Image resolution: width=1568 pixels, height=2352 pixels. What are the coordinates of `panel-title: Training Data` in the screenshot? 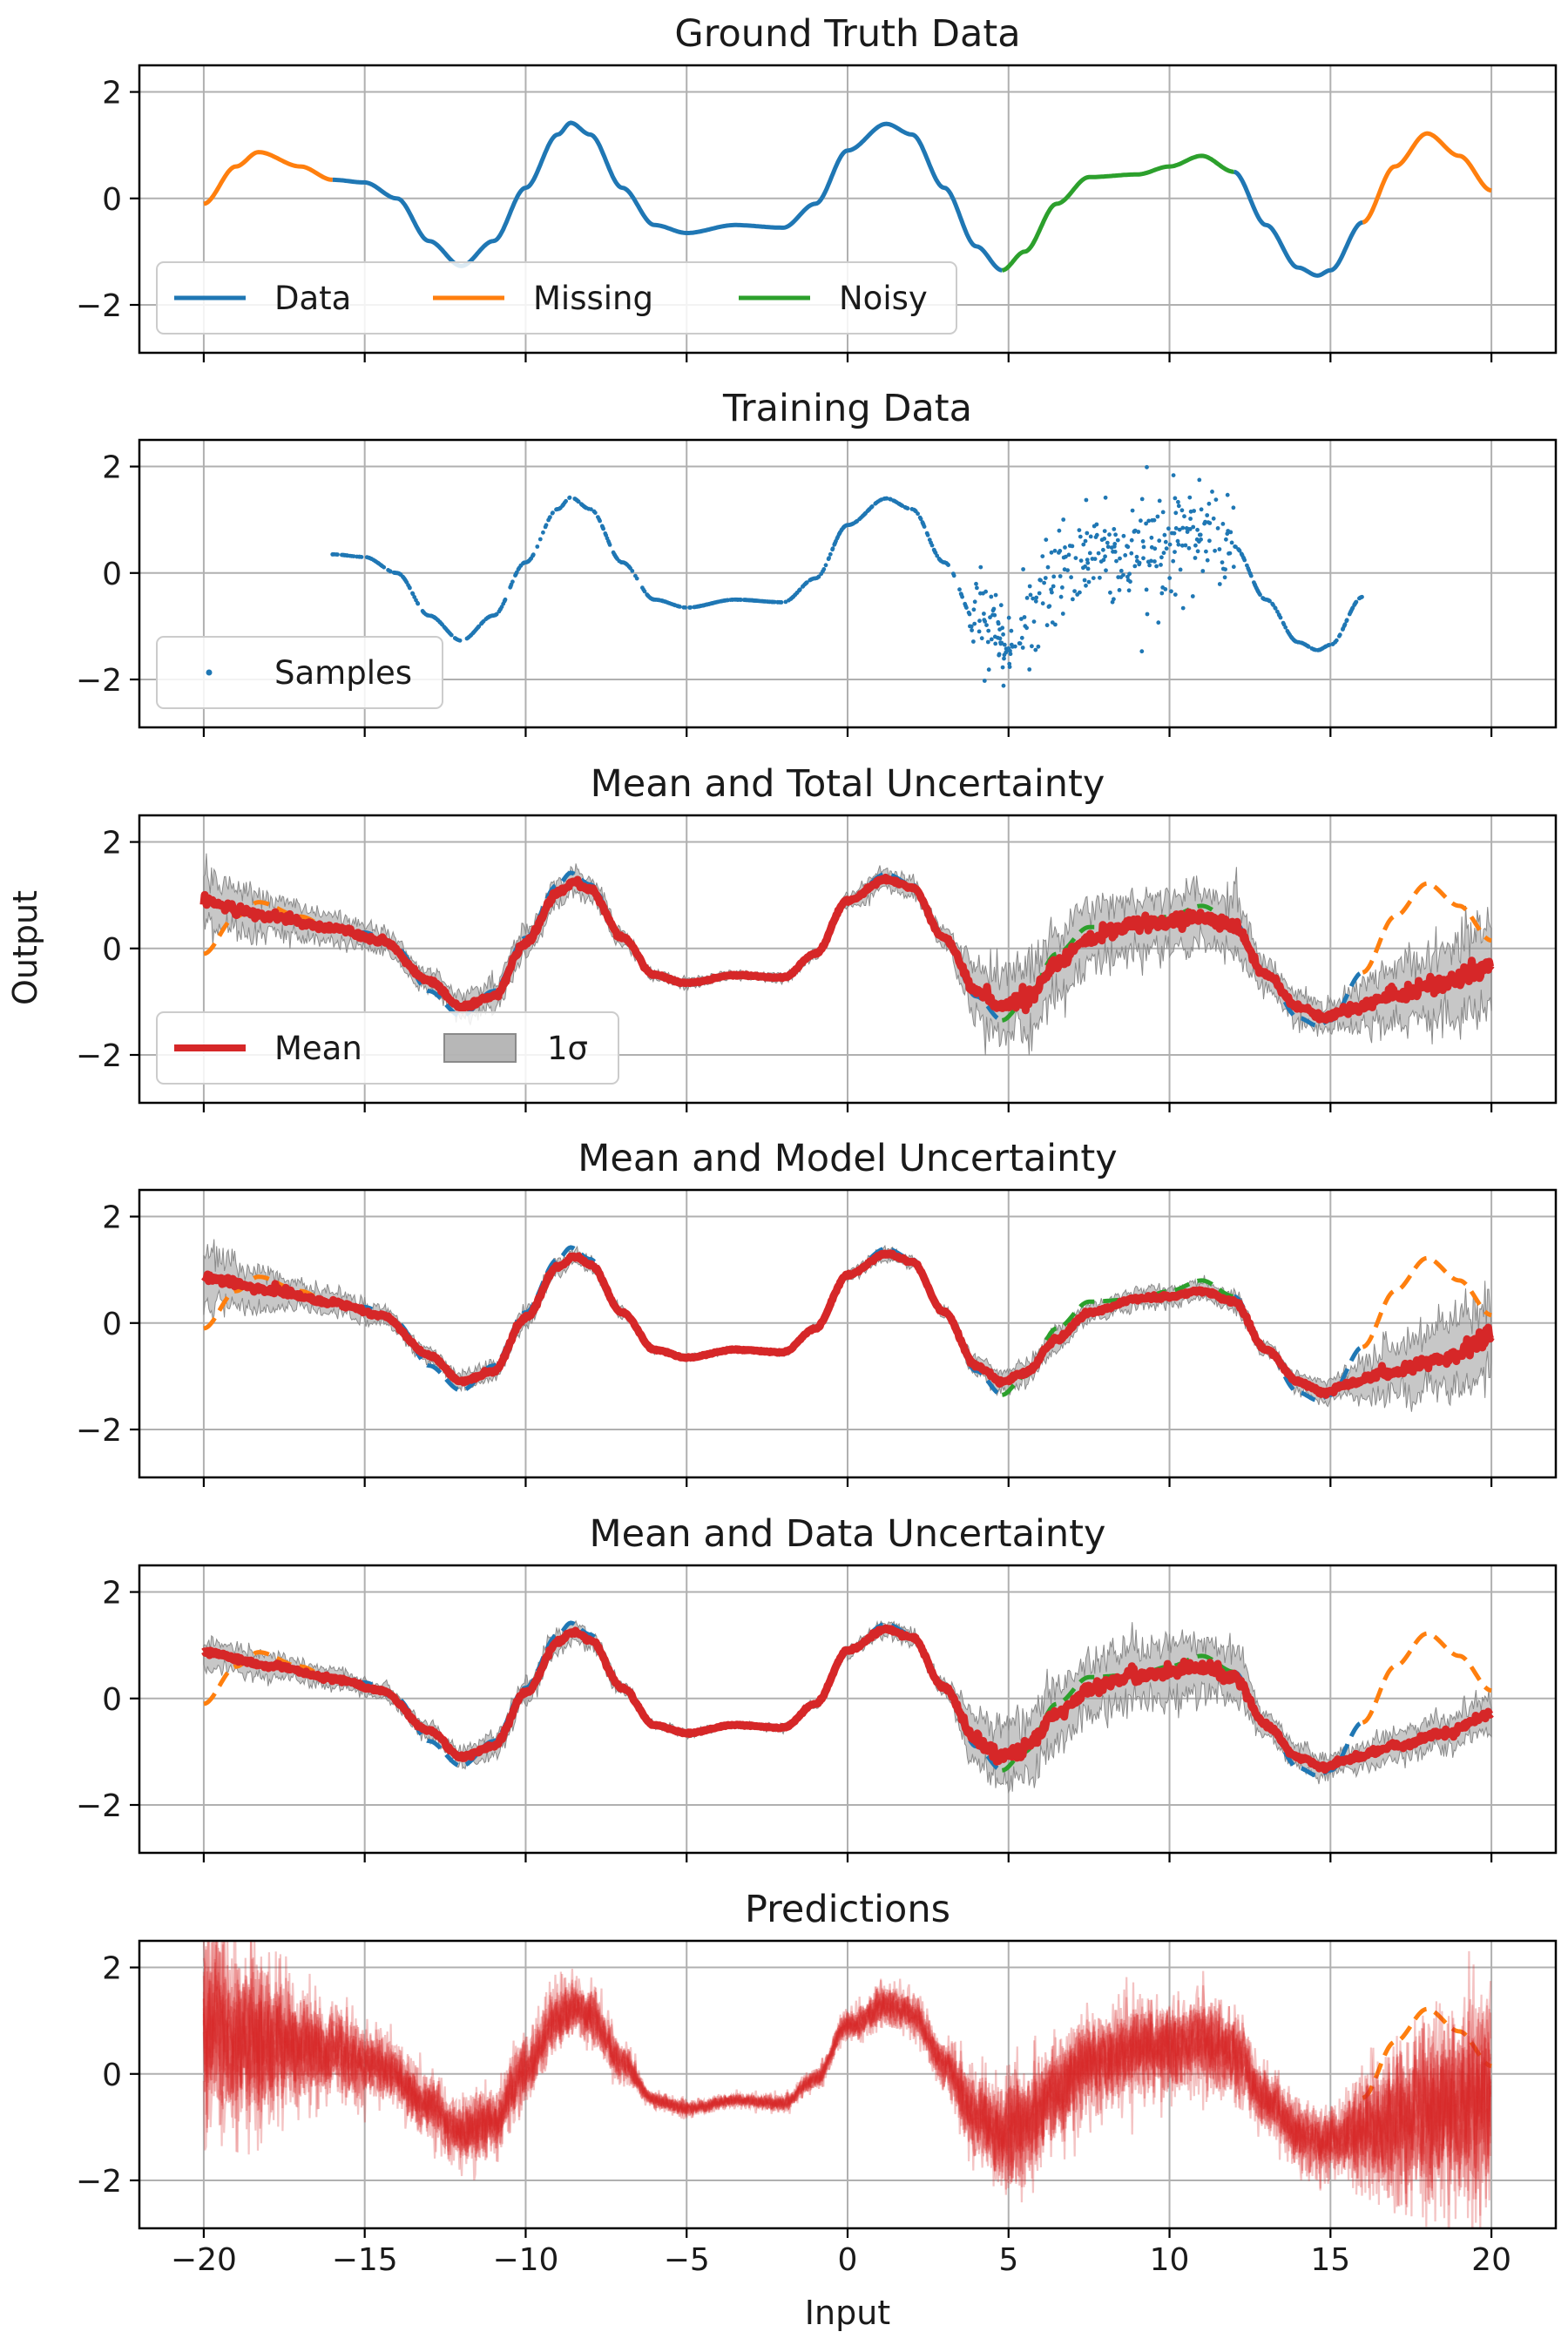 It's located at (847, 408).